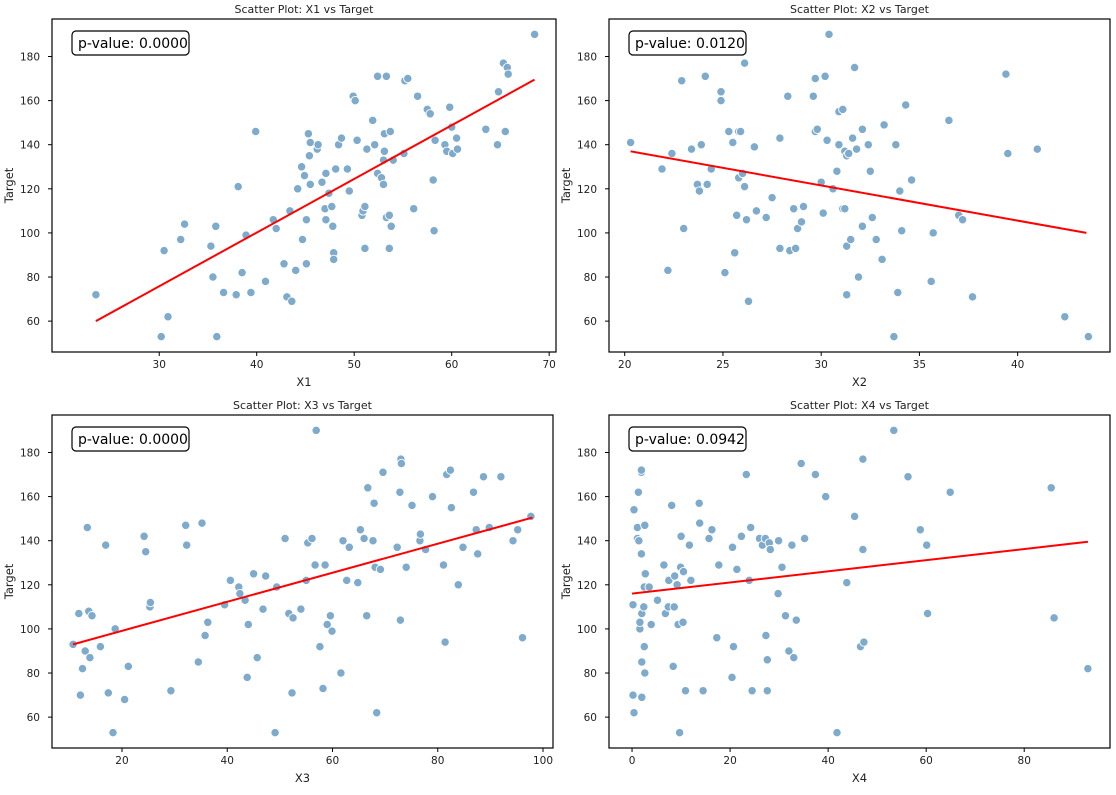  I want to click on chart-title: Scatter Plot: X3 vs Target, so click(303, 405).